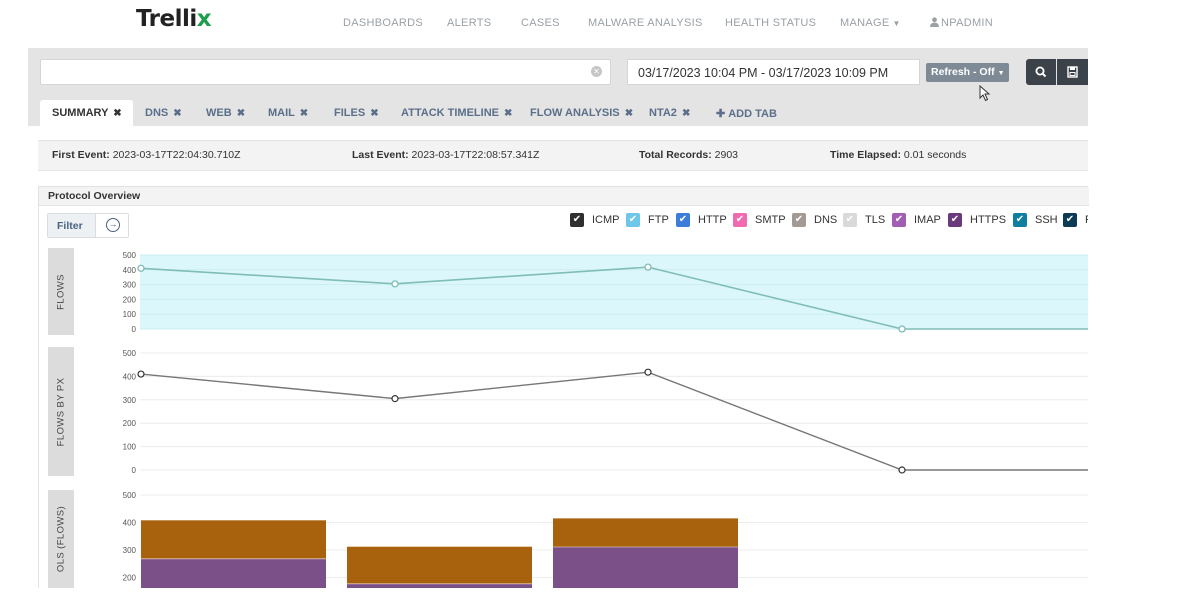  Describe the element at coordinates (645, 23) in the screenshot. I see `nav-malware-analysis: MALWARE ANALYSIS` at that location.